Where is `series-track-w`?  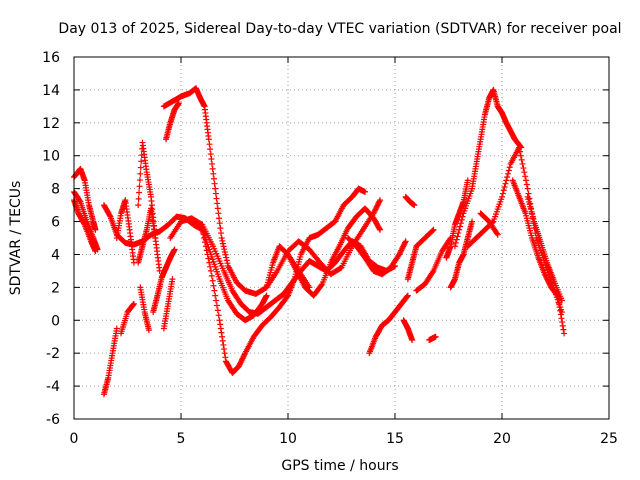 series-track-w is located at coordinates (420, 254).